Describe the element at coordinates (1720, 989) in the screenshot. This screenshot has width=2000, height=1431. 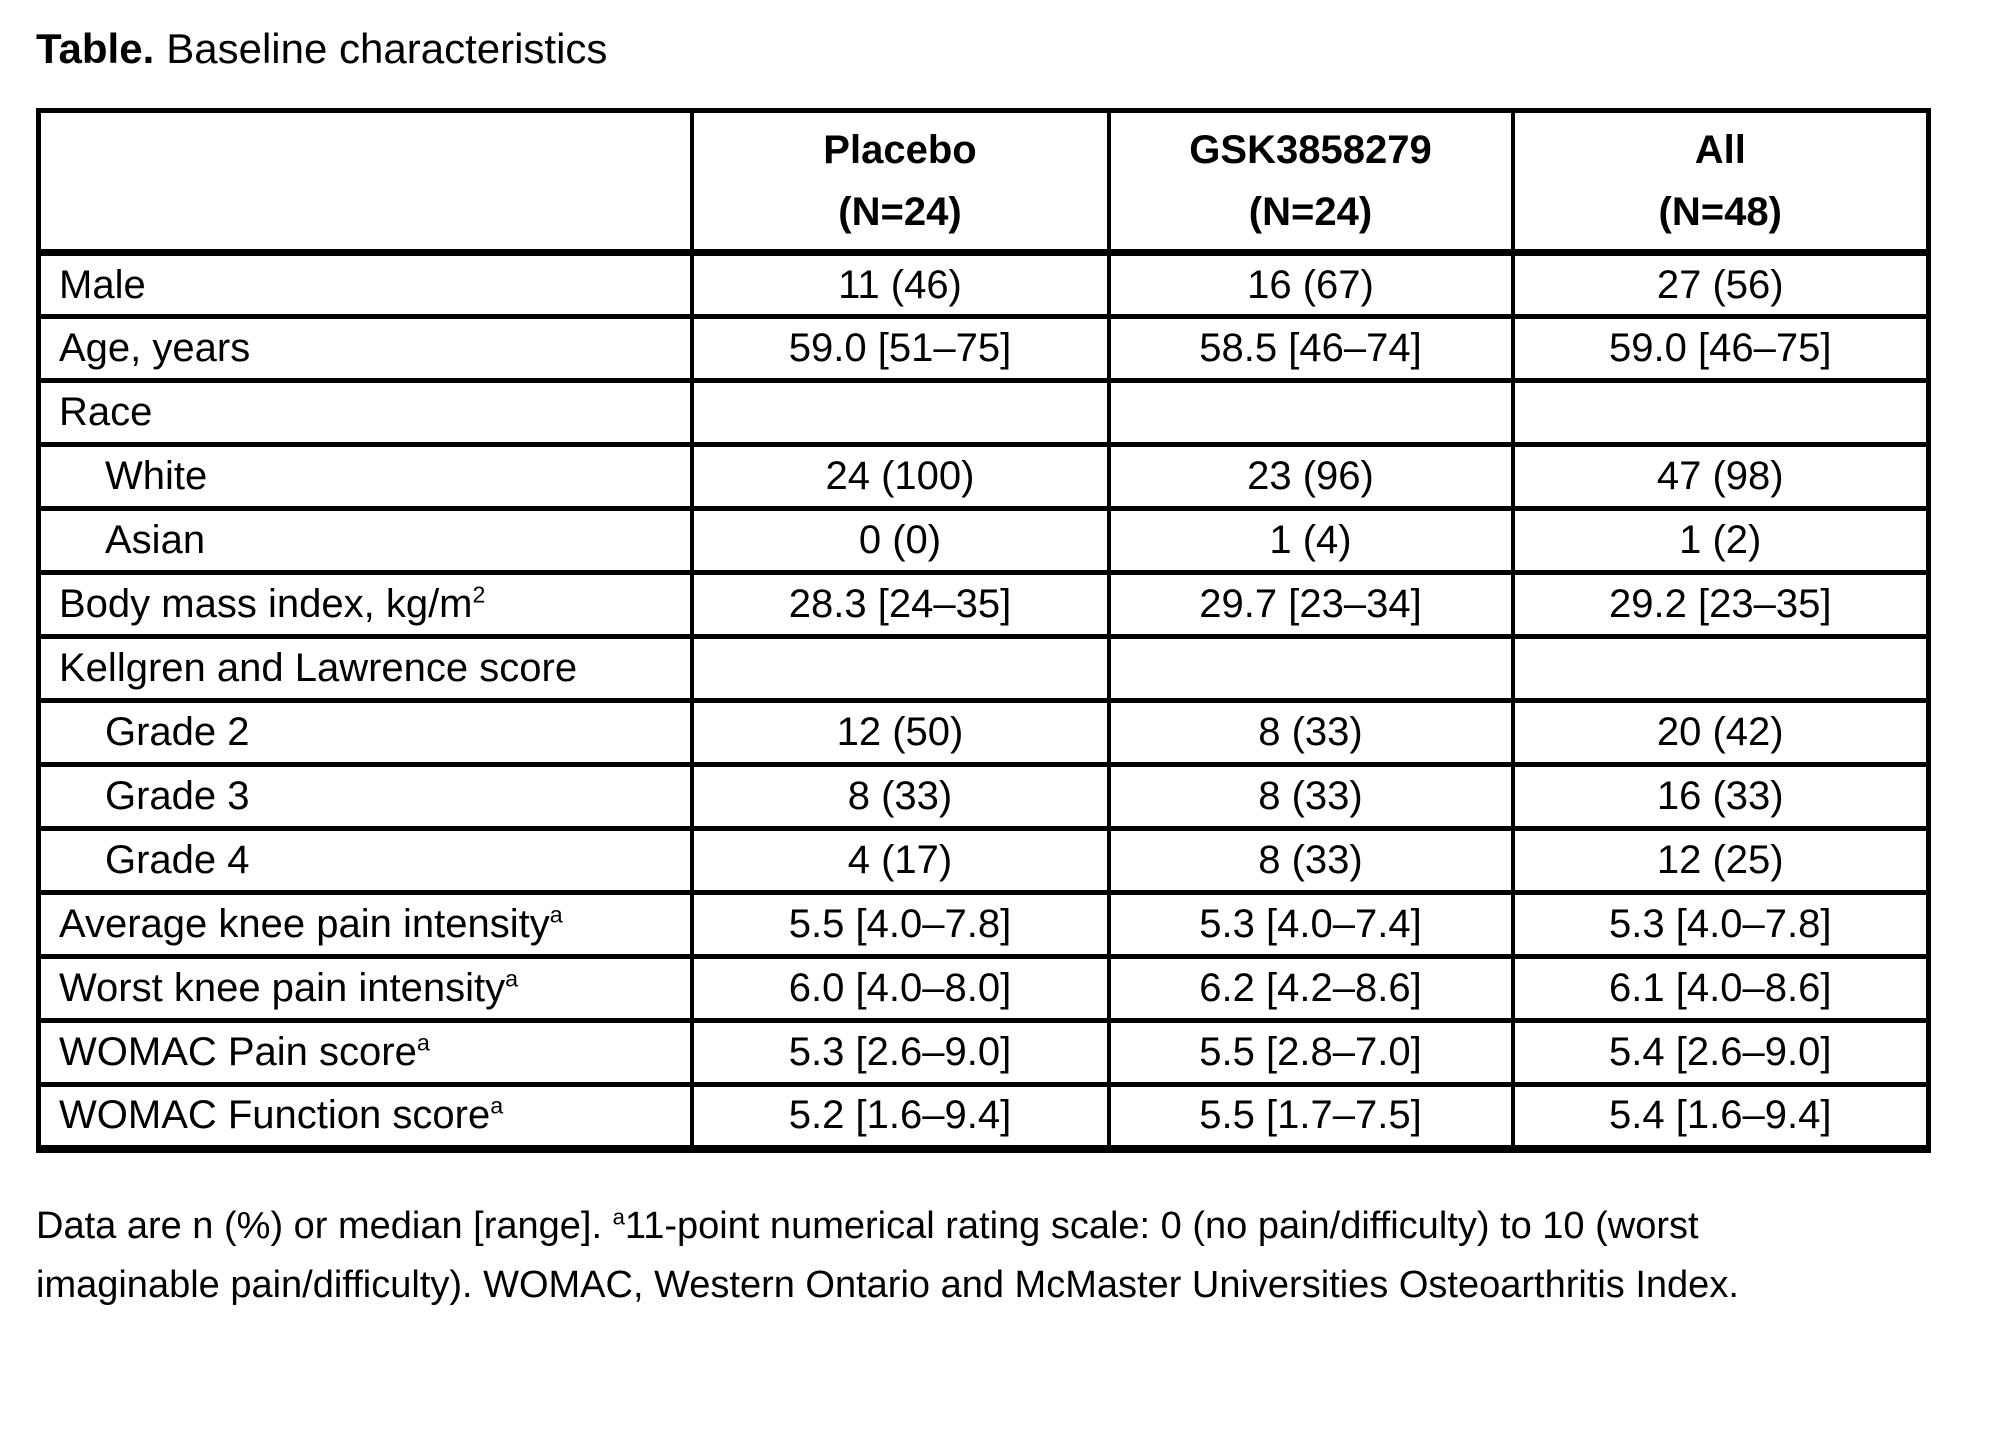
I see `cell-value: 6.1 [4.0–8.6]` at that location.